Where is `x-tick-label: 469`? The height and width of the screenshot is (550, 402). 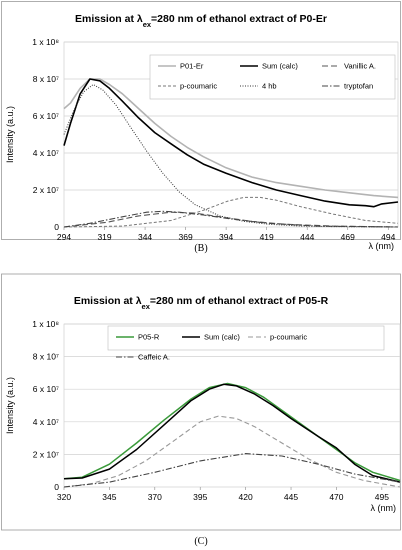 x-tick-label: 469 is located at coordinates (348, 237).